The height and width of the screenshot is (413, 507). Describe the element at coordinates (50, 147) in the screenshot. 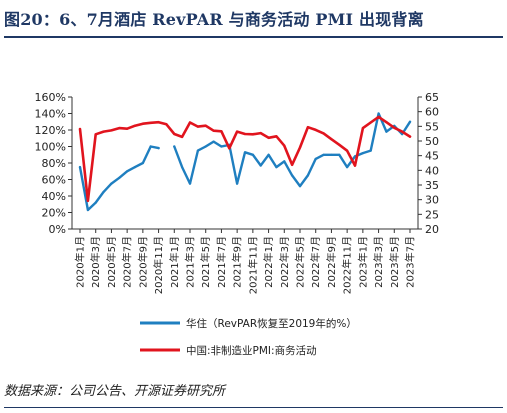

I see `y-left-tick-label: 100%` at that location.